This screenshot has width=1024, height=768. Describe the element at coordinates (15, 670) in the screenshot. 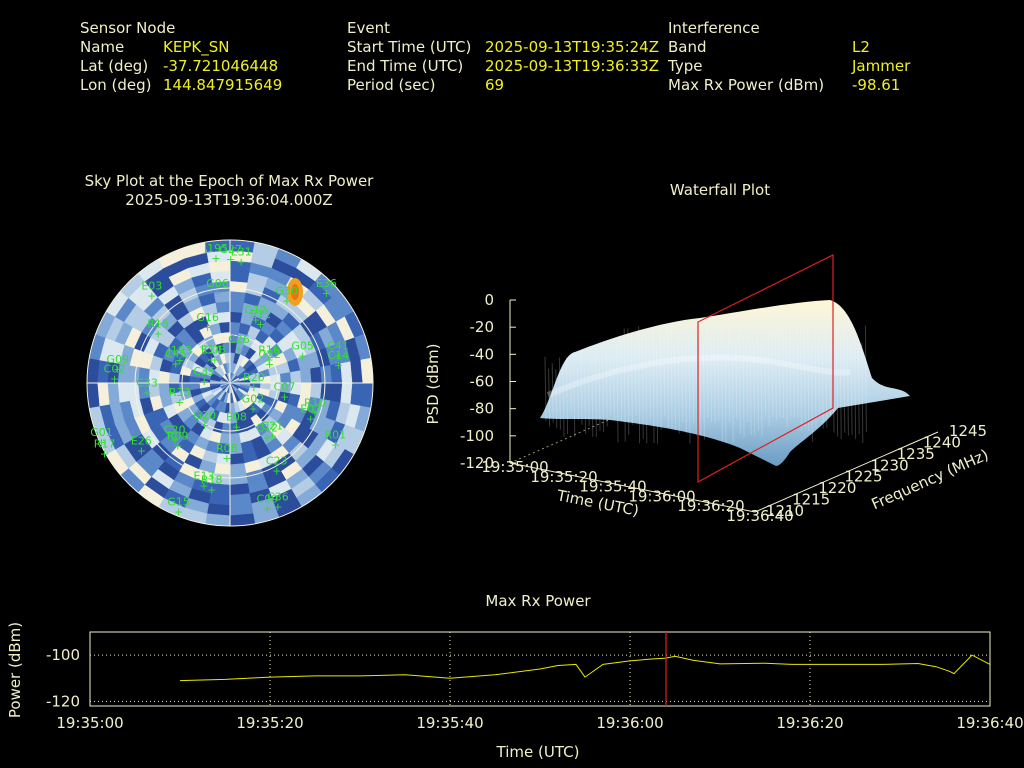

I see `maxrx-y-label: Power (dBm)` at that location.